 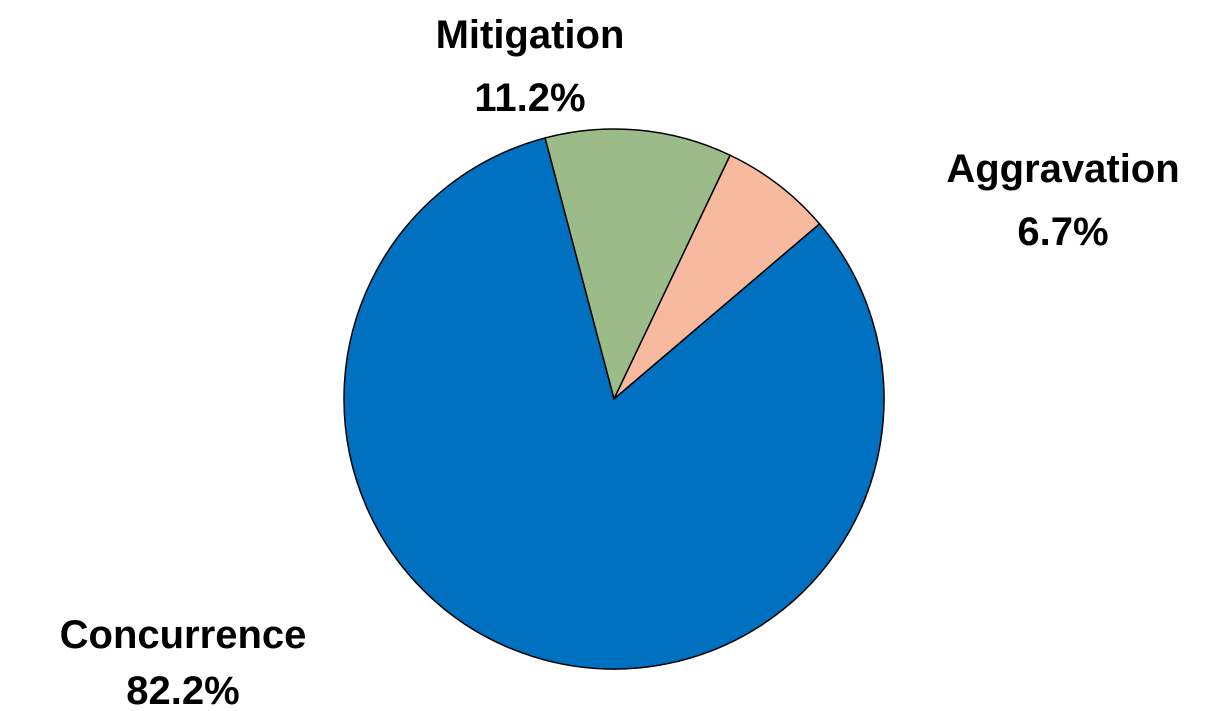 I want to click on pie-slice-aggravation, so click(x=717, y=277).